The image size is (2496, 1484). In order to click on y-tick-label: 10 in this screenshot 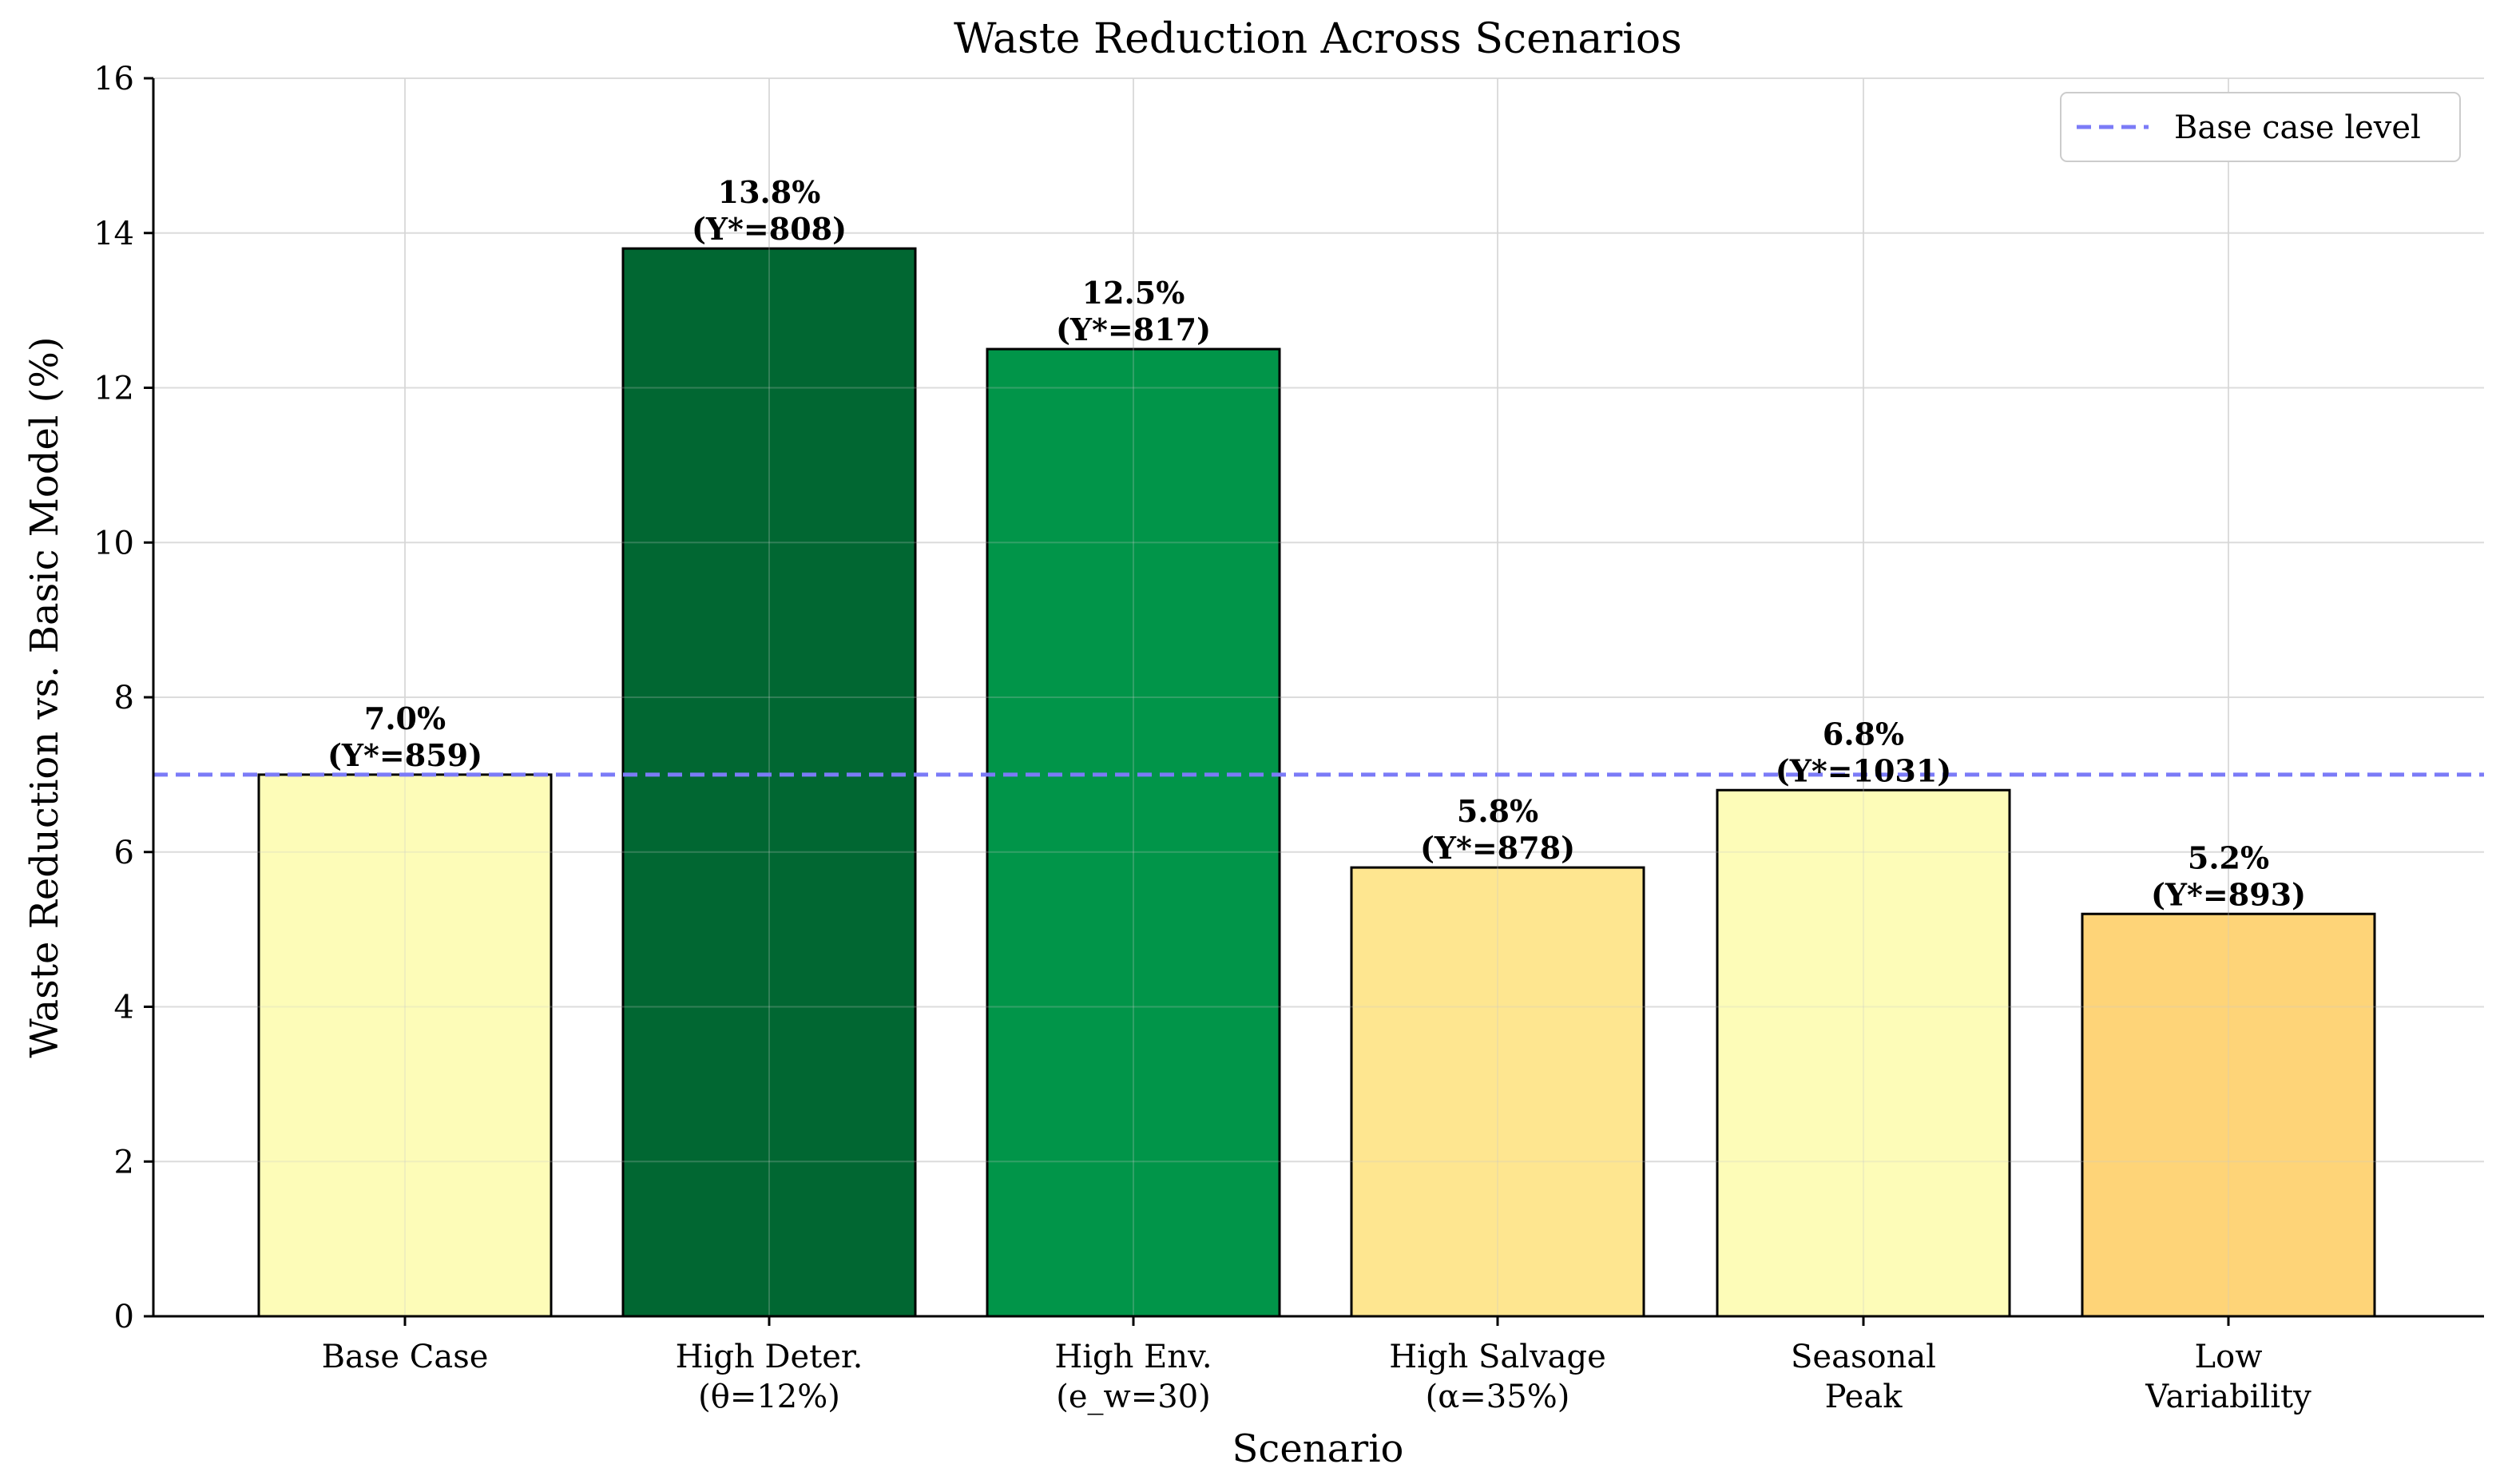, I will do `click(113, 543)`.